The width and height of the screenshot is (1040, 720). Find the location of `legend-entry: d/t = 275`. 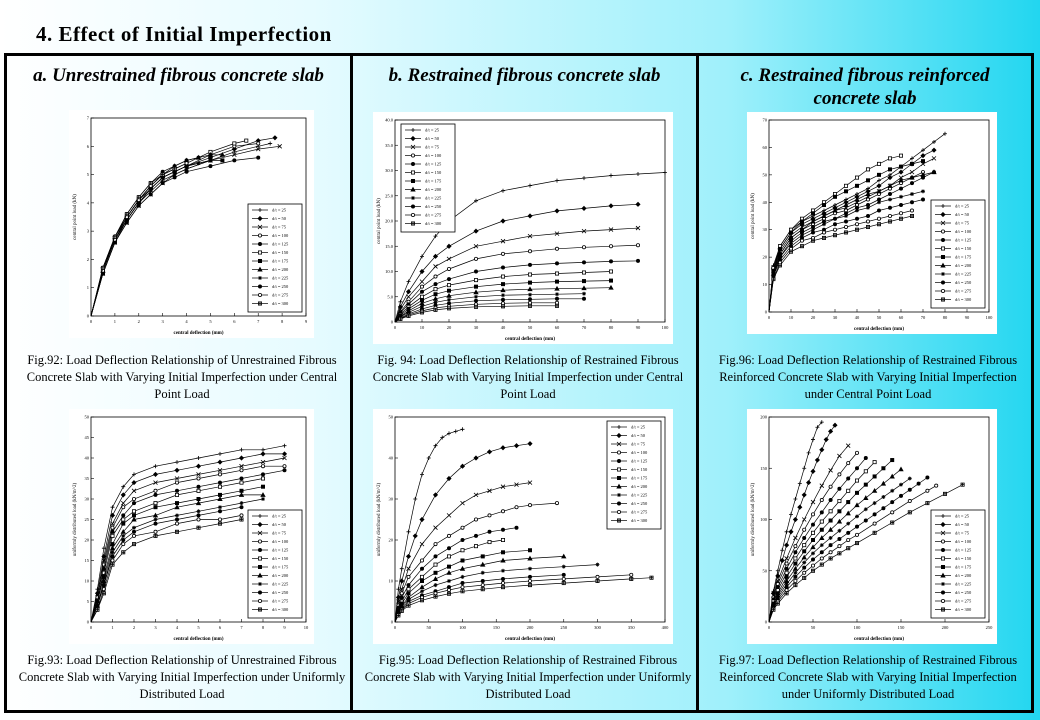

legend-entry: d/t = 275 is located at coordinates (963, 291).